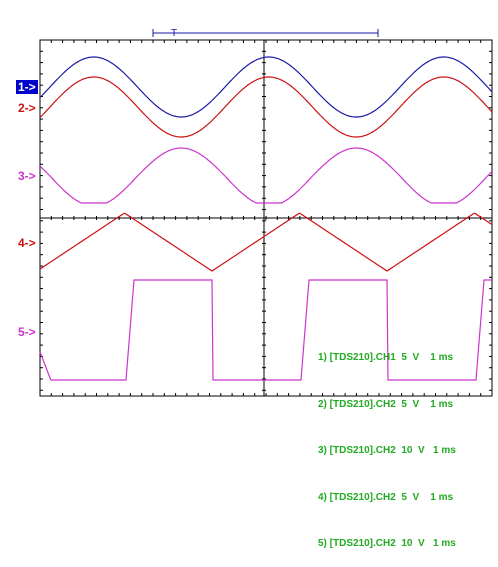  I want to click on trace-ch3, so click(266, 175).